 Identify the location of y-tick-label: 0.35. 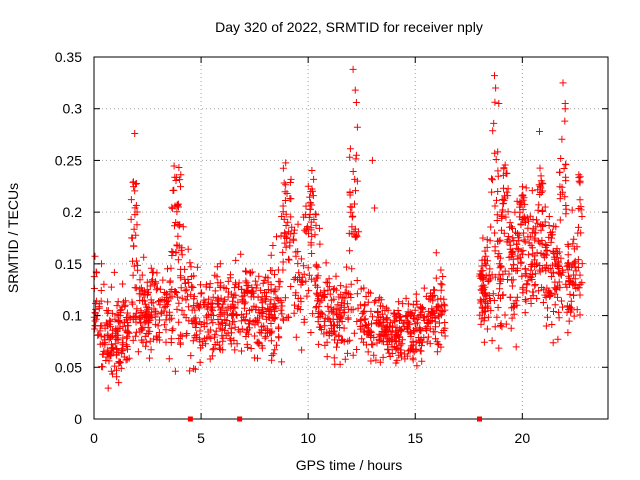
(68, 57).